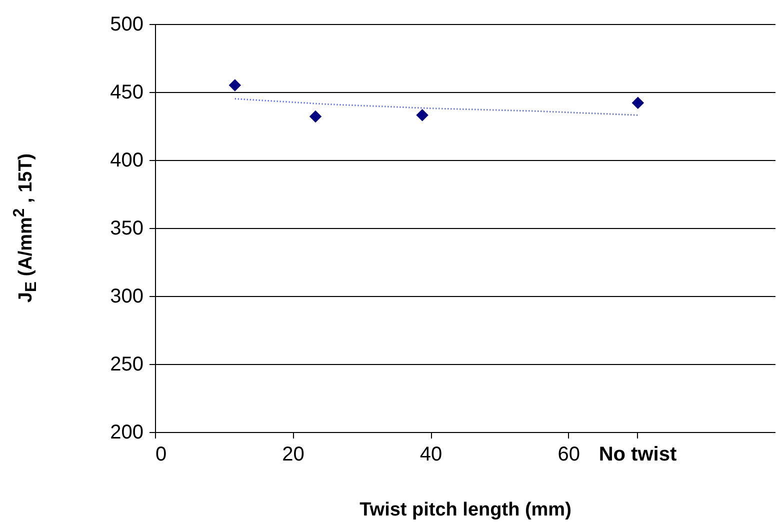 The width and height of the screenshot is (777, 531). What do you see at coordinates (431, 455) in the screenshot?
I see `x-tick-label: 40` at bounding box center [431, 455].